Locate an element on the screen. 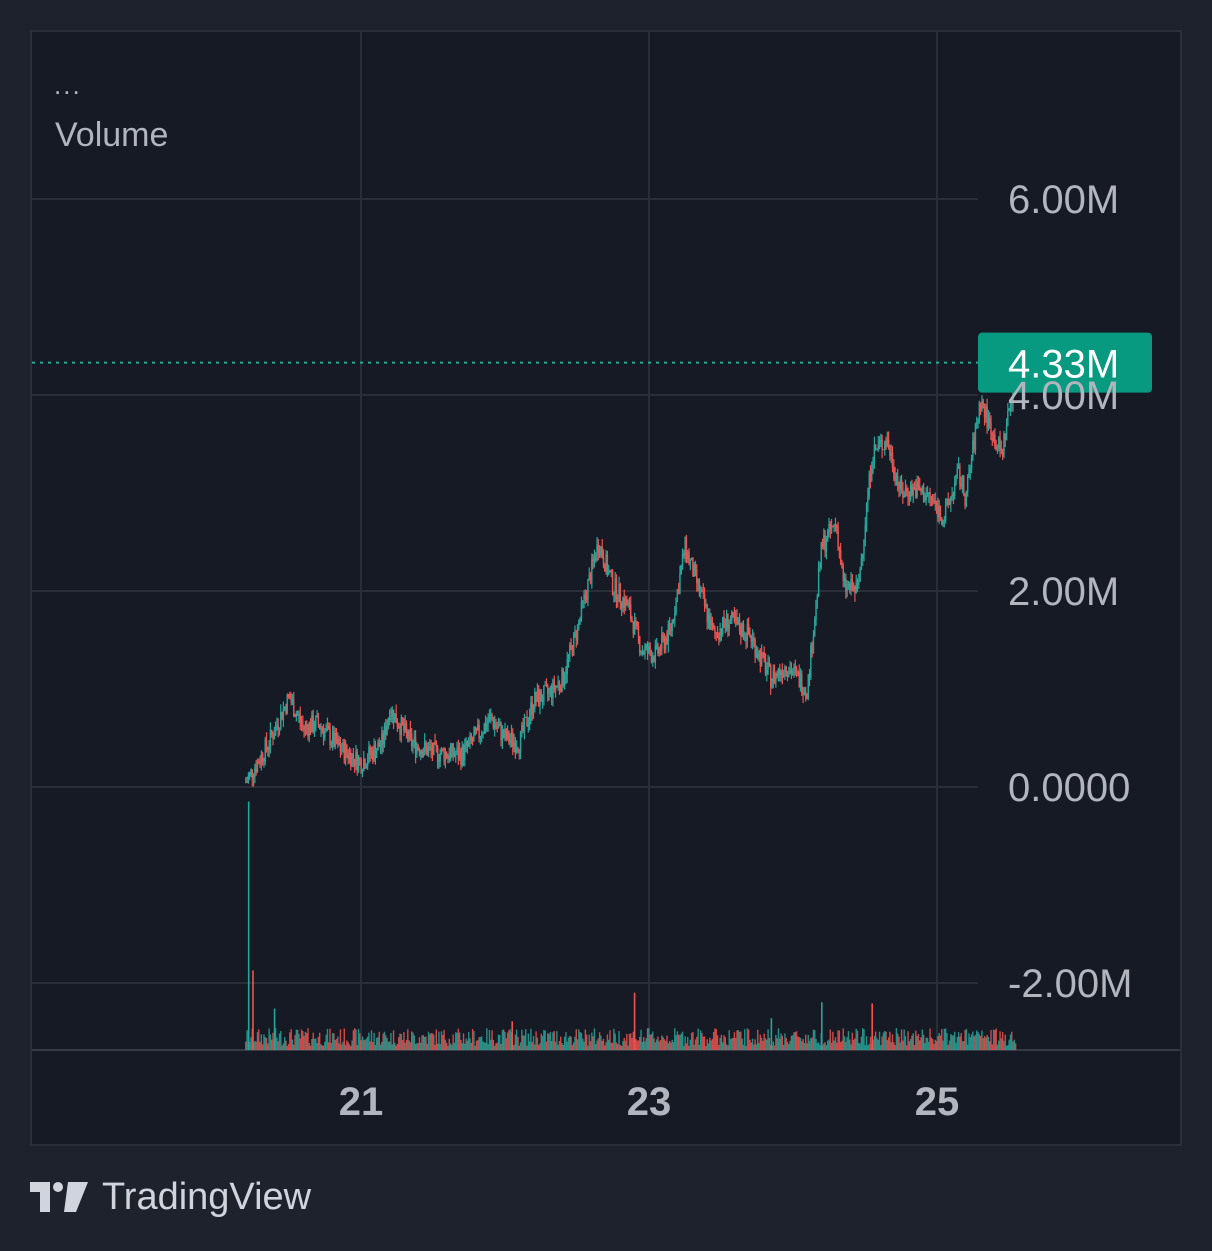  last-price-label: 4.33M is located at coordinates (1063, 365).